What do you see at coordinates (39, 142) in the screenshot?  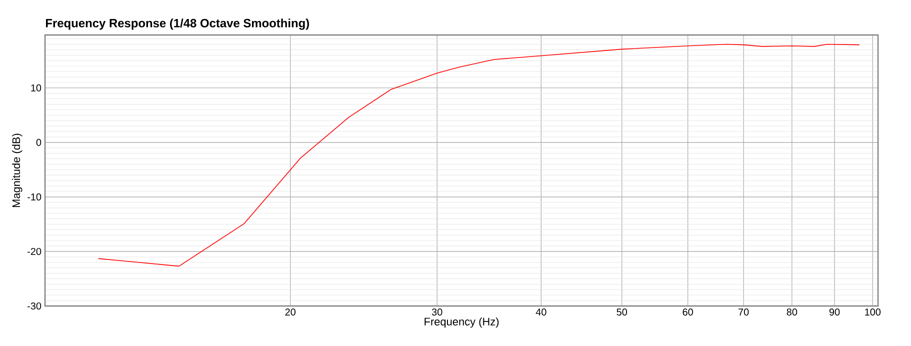 I see `y-tick-label: 0` at bounding box center [39, 142].